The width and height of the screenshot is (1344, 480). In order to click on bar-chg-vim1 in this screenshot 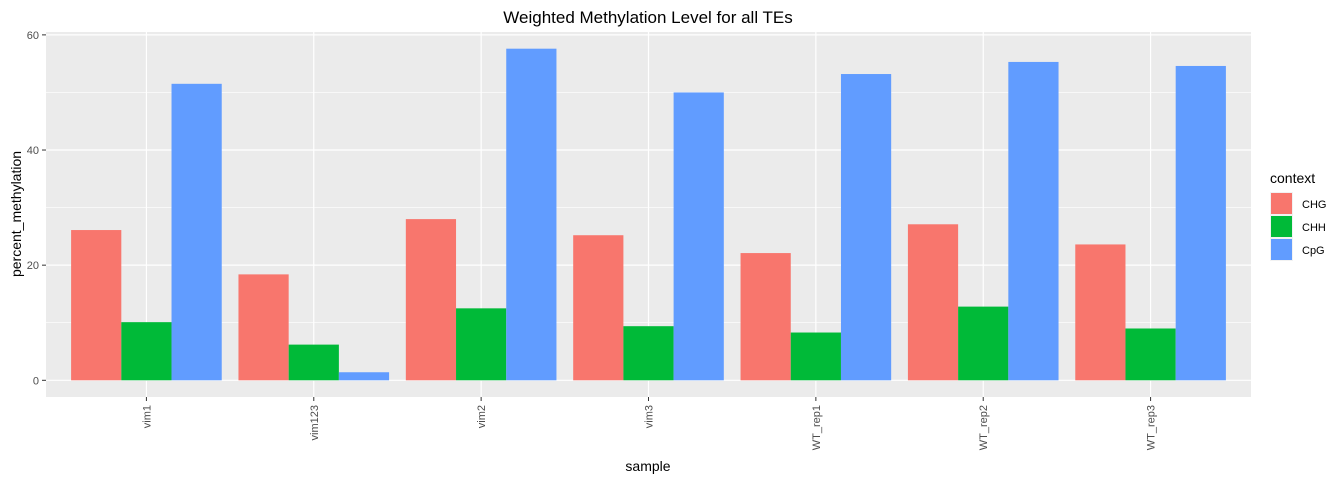, I will do `click(96, 305)`.